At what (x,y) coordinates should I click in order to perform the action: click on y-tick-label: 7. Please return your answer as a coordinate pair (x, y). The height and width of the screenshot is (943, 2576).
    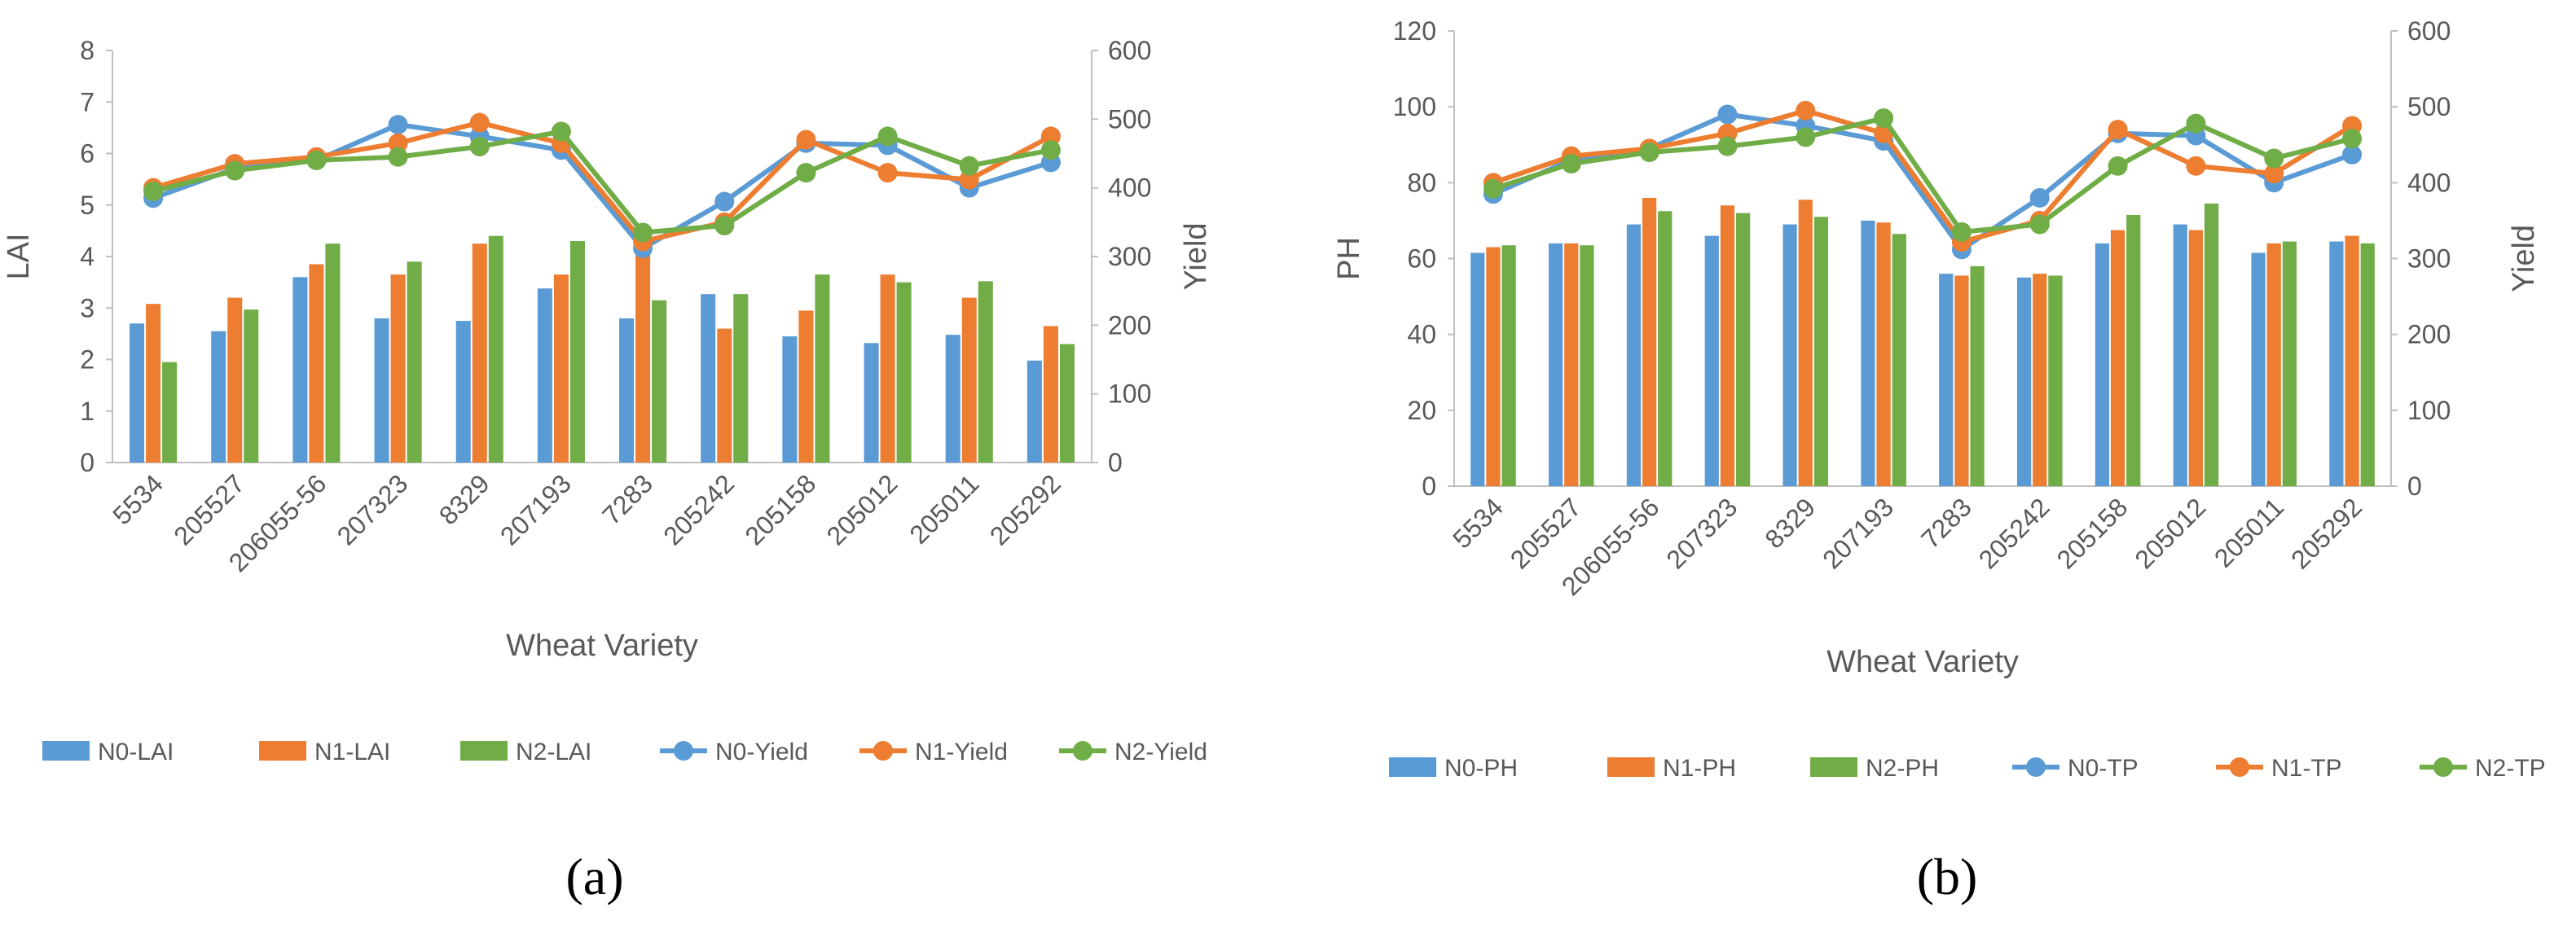
    Looking at the image, I should click on (87, 102).